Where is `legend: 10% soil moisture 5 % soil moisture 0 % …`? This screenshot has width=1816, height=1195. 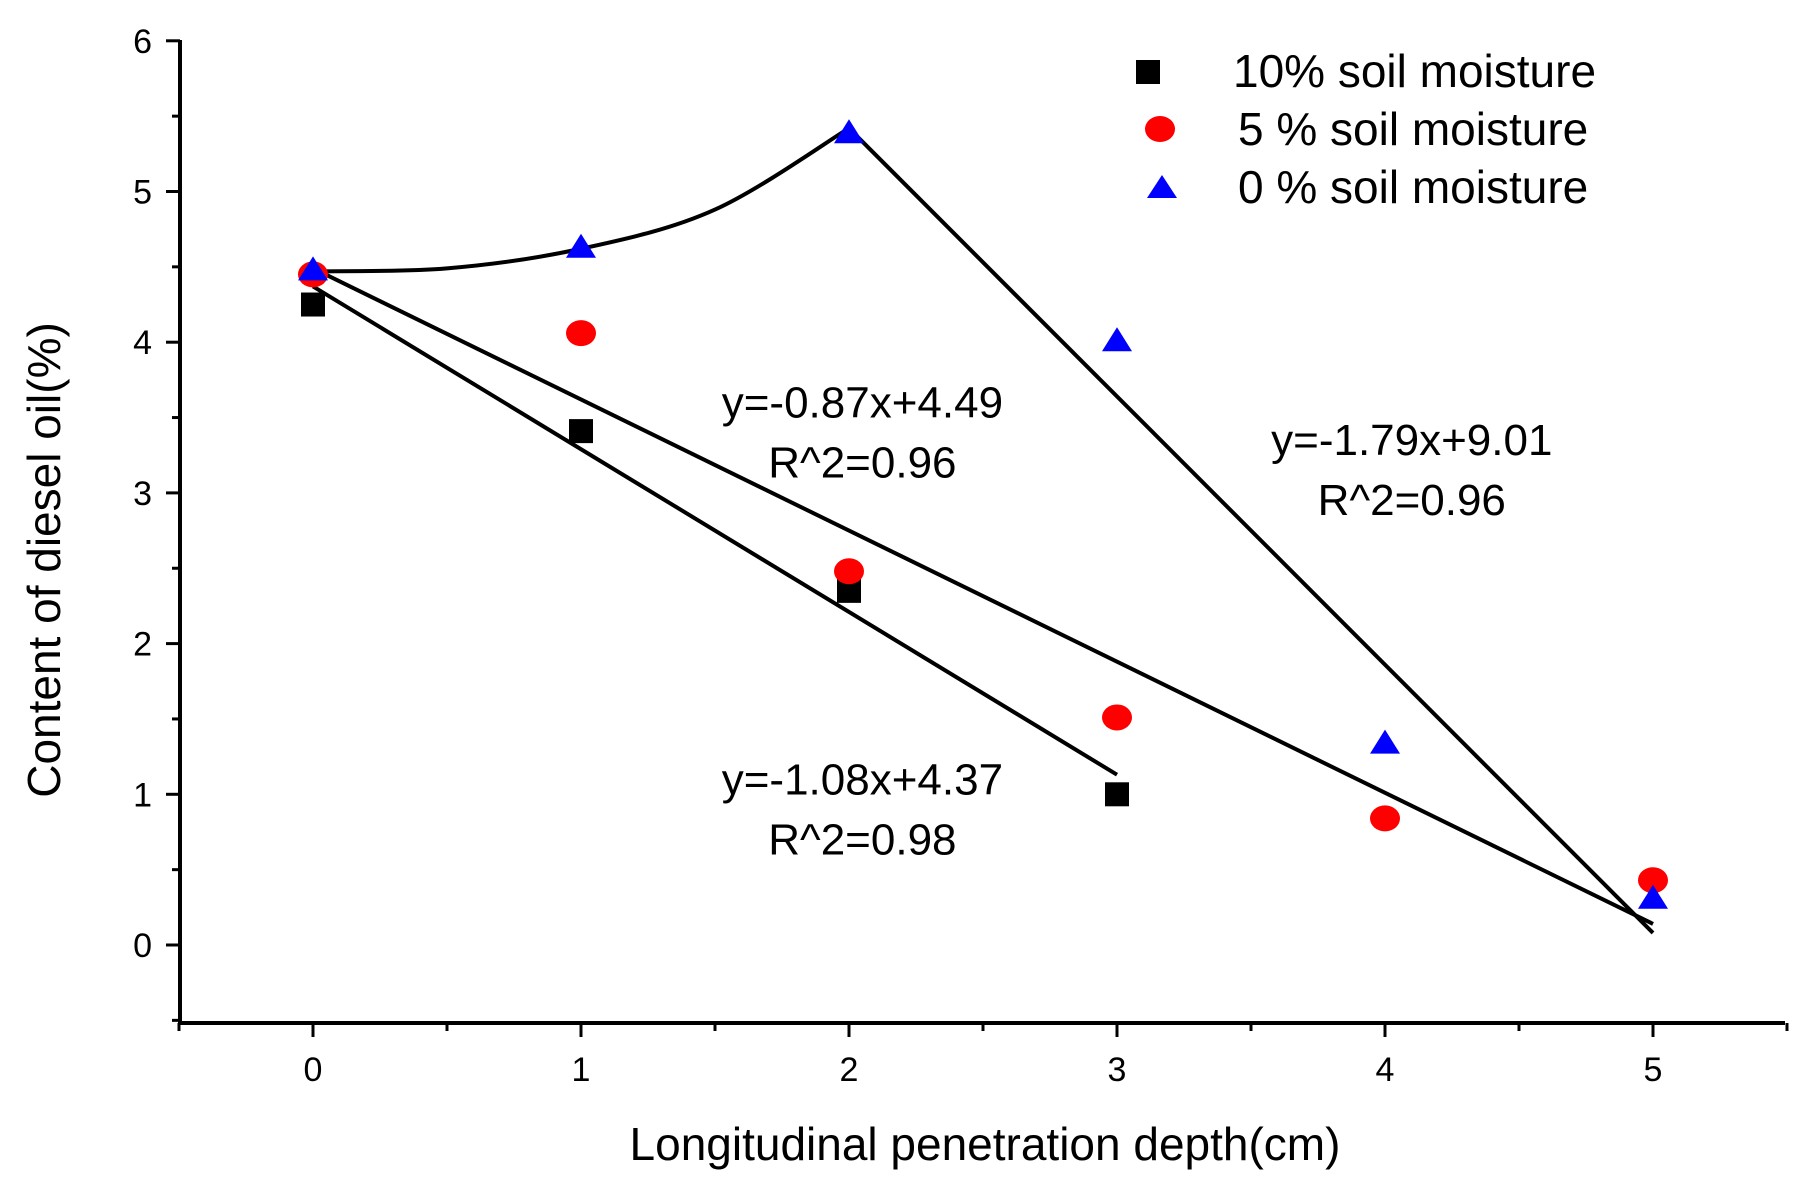
legend: 10% soil moisture 5 % soil moisture 0 % … is located at coordinates (1366, 129).